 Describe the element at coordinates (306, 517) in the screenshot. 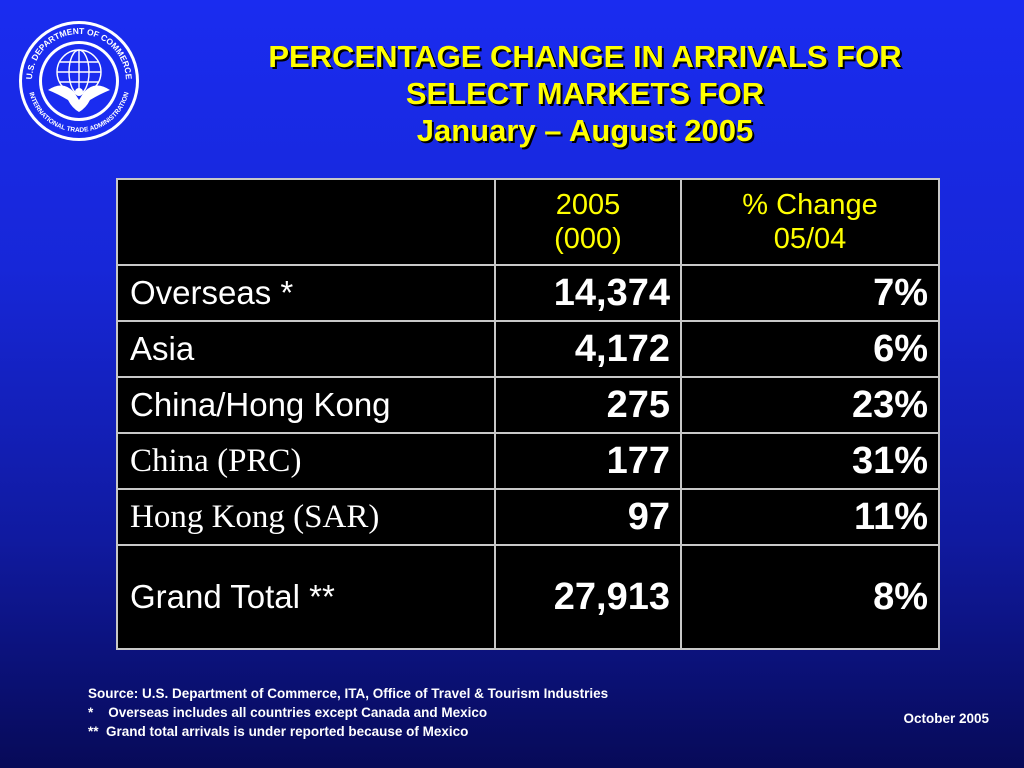

I see `row-label: Hong Kong (SAR)` at that location.